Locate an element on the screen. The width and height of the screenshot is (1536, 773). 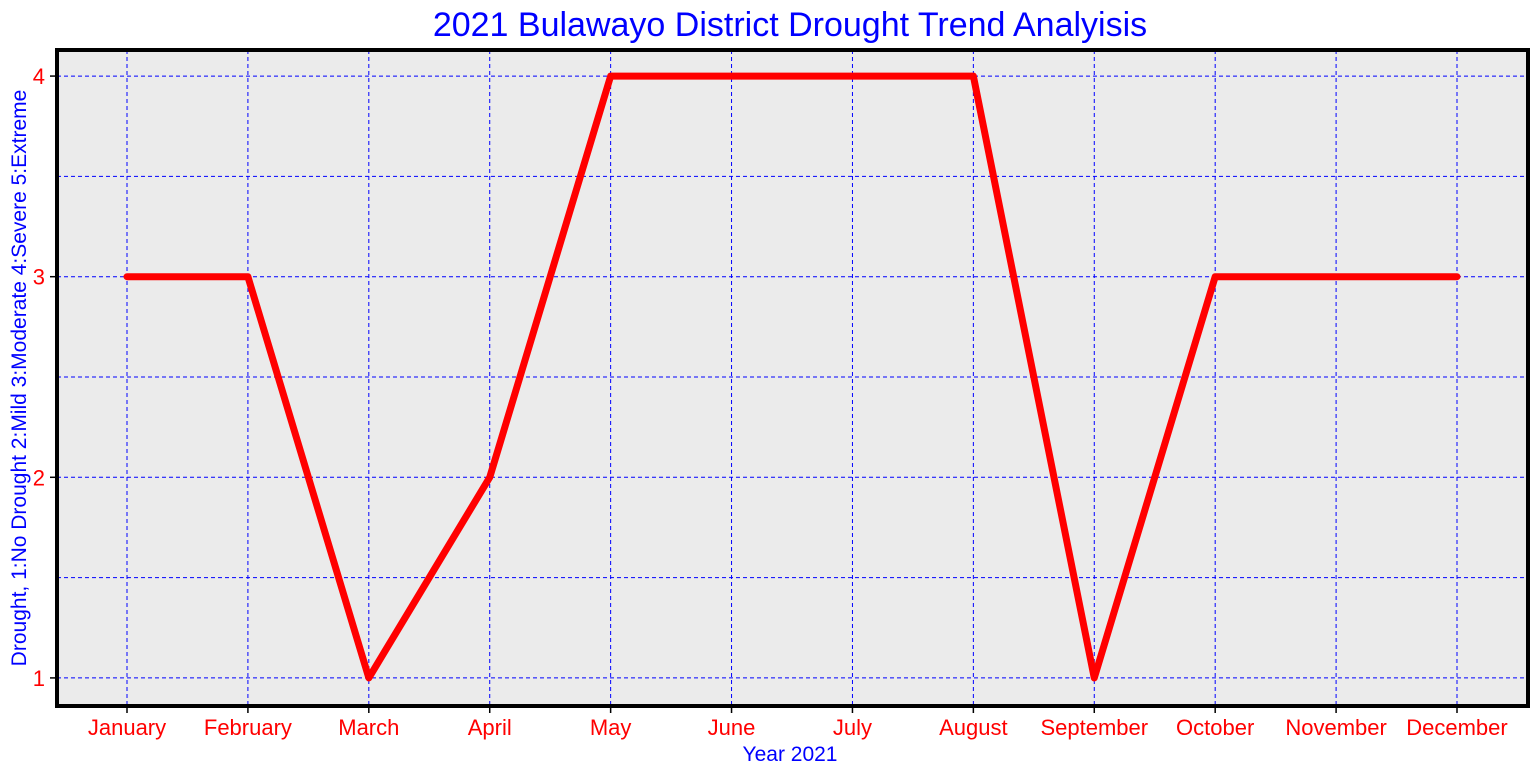
x-tick-label: July is located at coordinates (852, 727).